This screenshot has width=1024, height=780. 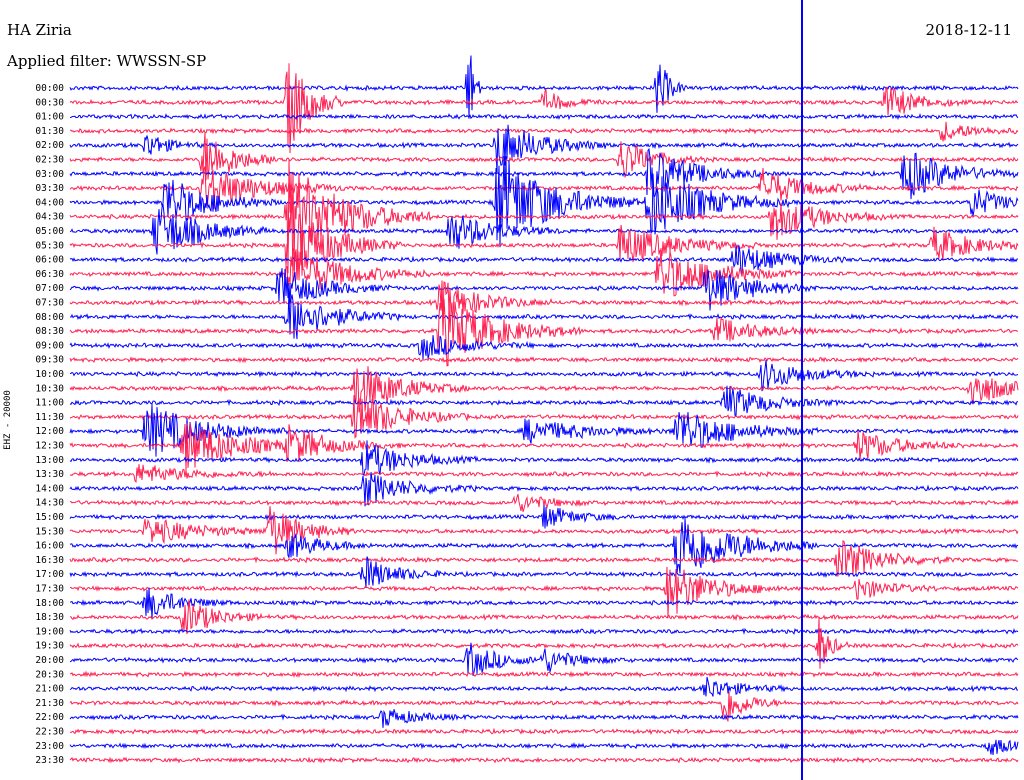 I want to click on trace-time-label: 00:30, so click(x=49, y=102).